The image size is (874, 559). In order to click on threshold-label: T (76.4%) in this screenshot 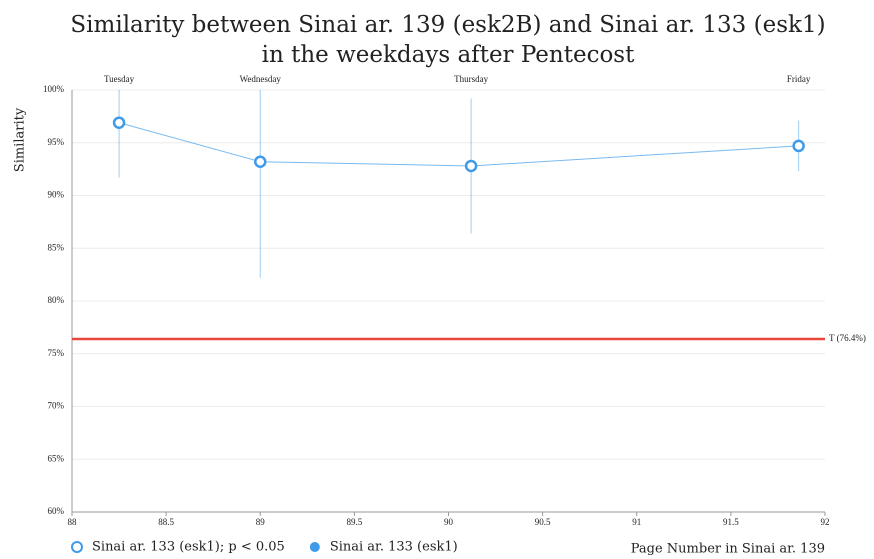, I will do `click(847, 338)`.